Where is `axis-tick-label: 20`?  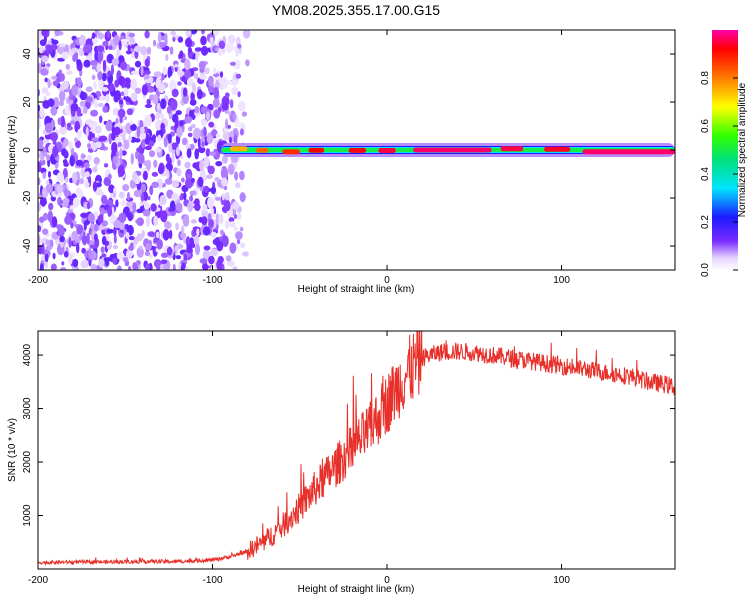
axis-tick-label: 20 is located at coordinates (27, 102).